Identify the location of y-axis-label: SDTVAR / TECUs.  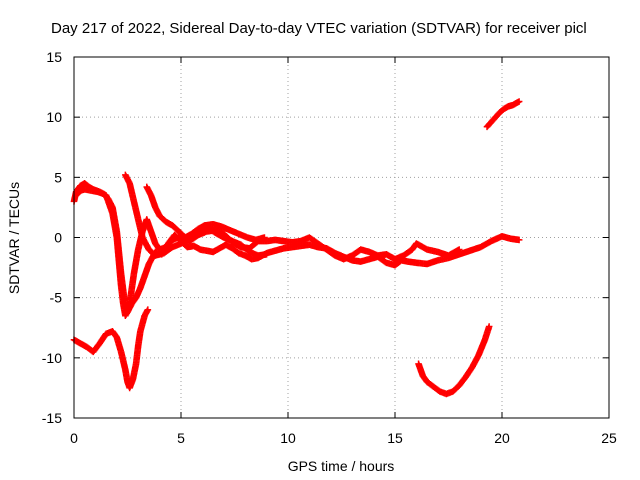
(14, 238).